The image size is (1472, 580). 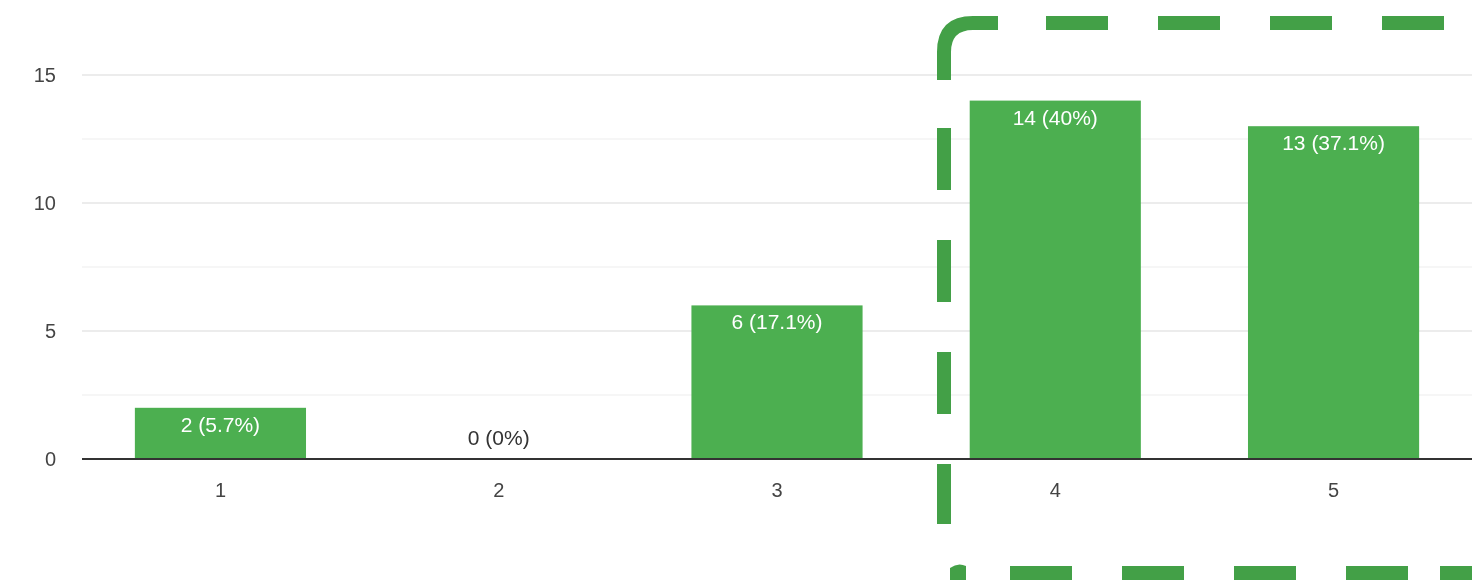 What do you see at coordinates (220, 490) in the screenshot?
I see `x-tick-label: 1` at bounding box center [220, 490].